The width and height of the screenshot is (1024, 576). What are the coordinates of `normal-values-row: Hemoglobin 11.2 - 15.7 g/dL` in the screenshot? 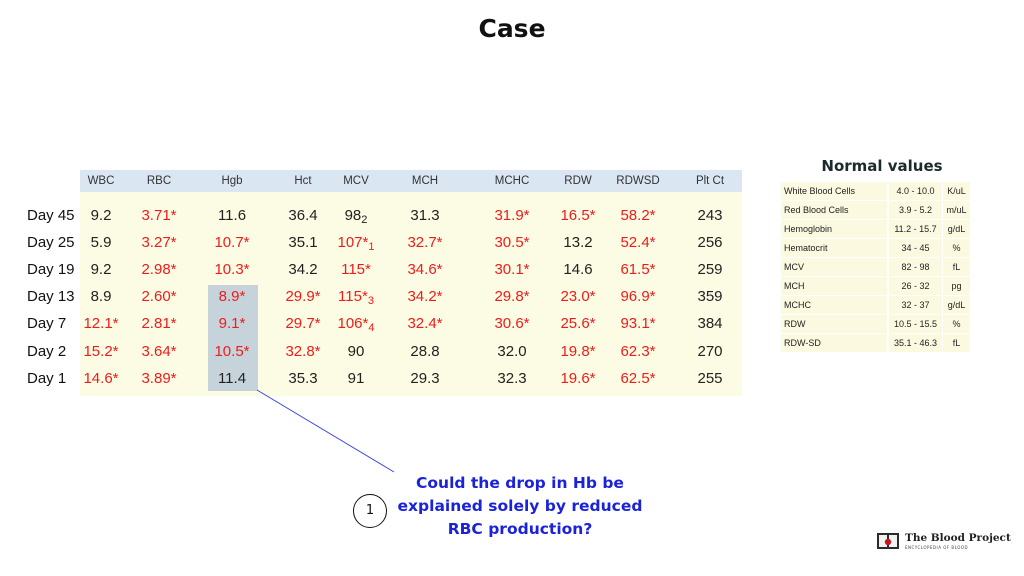 It's located at (875, 229).